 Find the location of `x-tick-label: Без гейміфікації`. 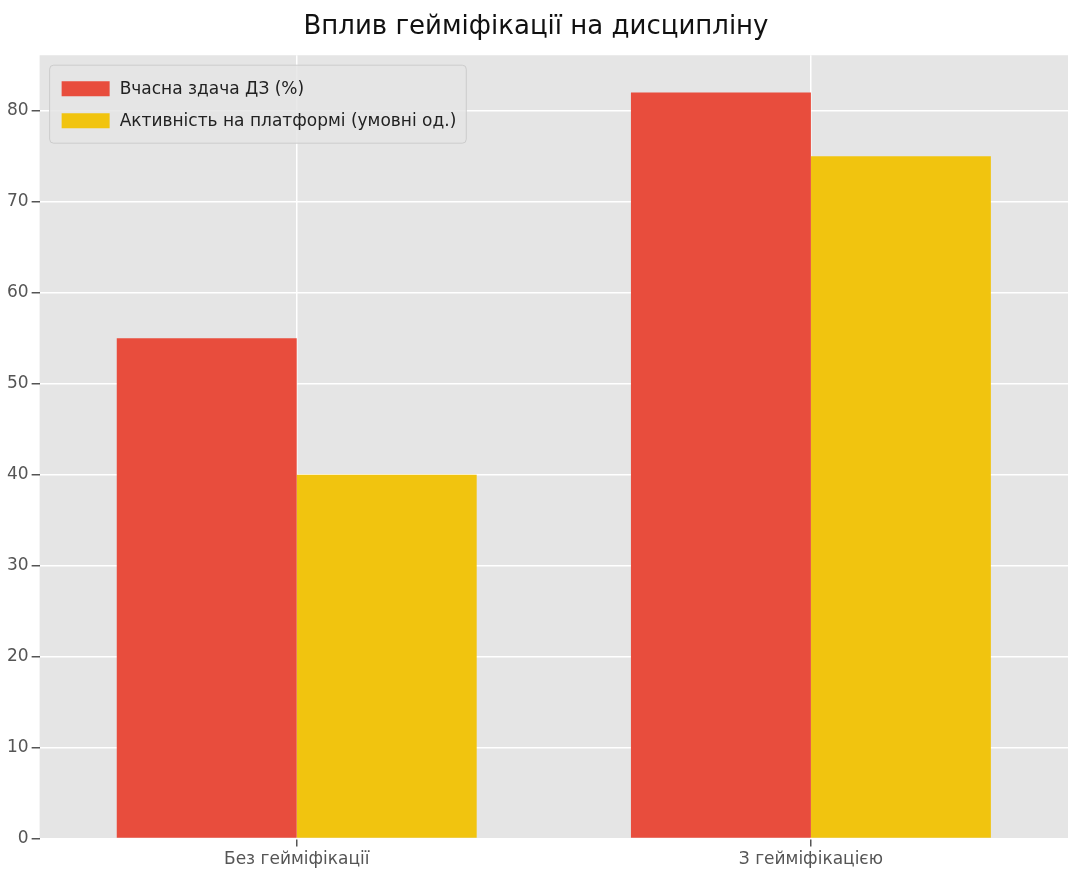

x-tick-label: Без гейміфікації is located at coordinates (296, 858).